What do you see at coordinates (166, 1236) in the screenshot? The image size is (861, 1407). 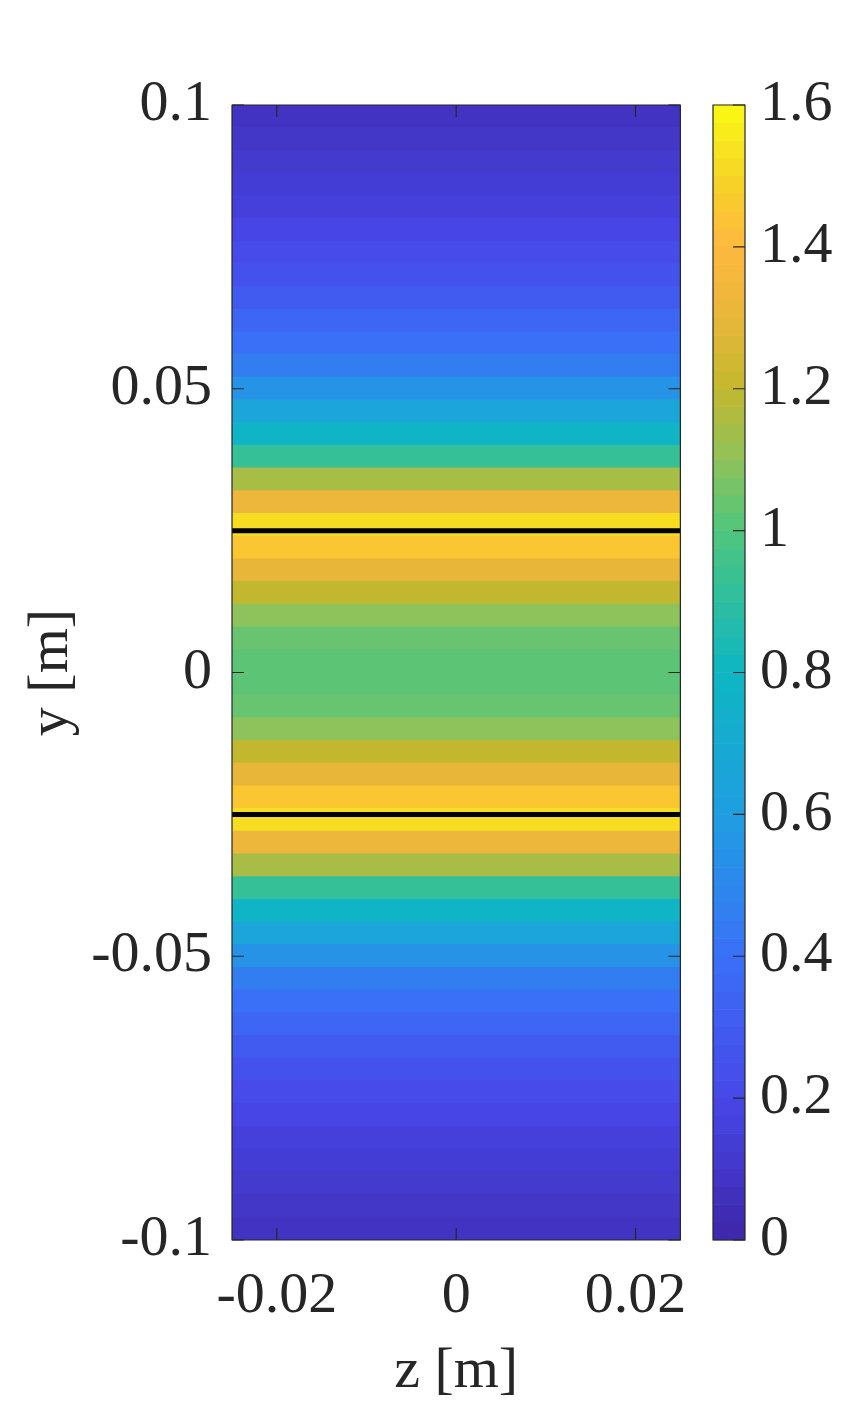 I see `y-tick-label: -0.1` at bounding box center [166, 1236].